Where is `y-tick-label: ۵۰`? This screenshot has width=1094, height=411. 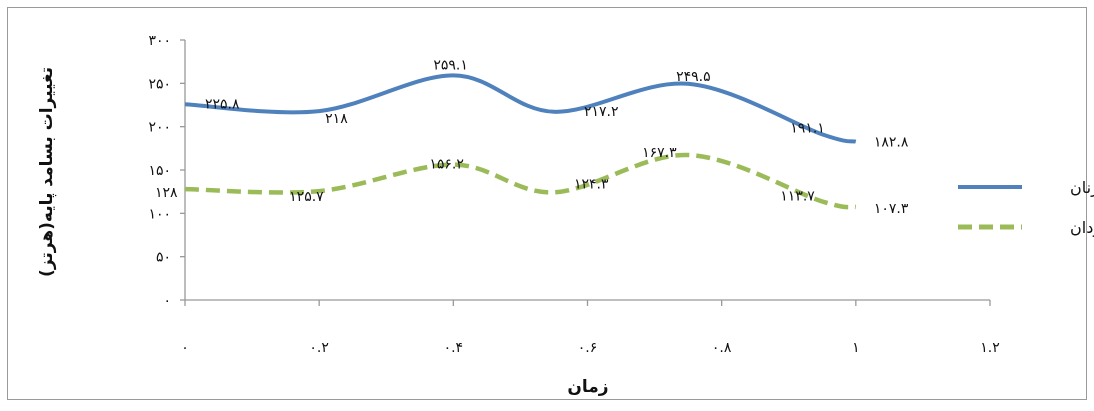 y-tick-label: ۵۰ is located at coordinates (163, 258).